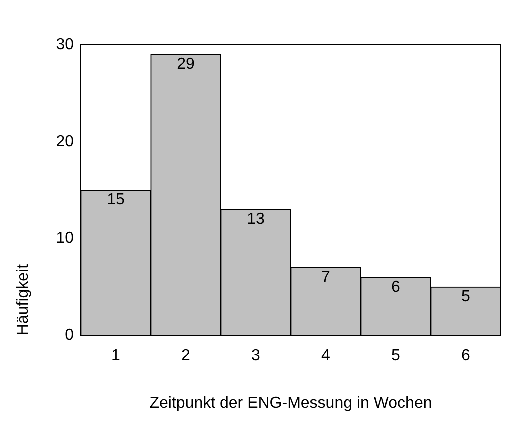  I want to click on y-tick-label: 10, so click(65, 239).